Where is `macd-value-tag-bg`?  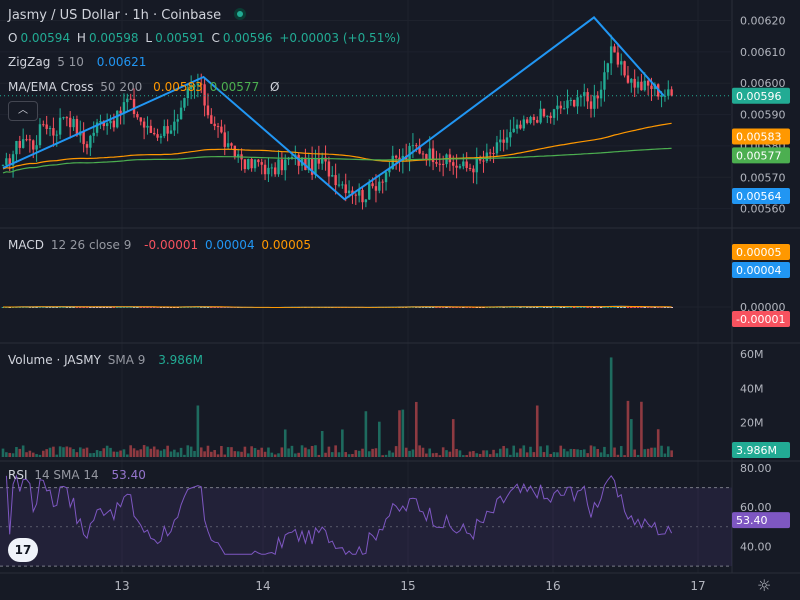 macd-value-tag-bg is located at coordinates (761, 270).